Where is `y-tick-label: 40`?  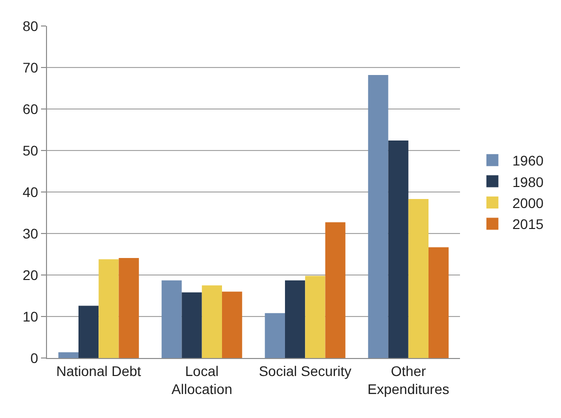 y-tick-label: 40 is located at coordinates (30, 192).